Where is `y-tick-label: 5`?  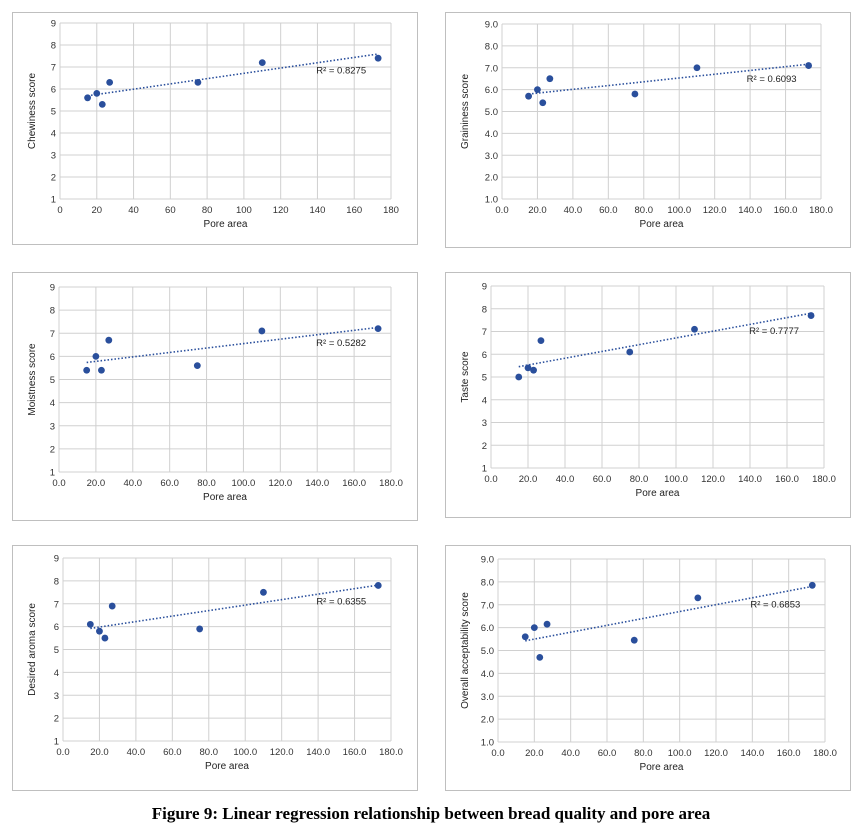
y-tick-label: 5 is located at coordinates (484, 378).